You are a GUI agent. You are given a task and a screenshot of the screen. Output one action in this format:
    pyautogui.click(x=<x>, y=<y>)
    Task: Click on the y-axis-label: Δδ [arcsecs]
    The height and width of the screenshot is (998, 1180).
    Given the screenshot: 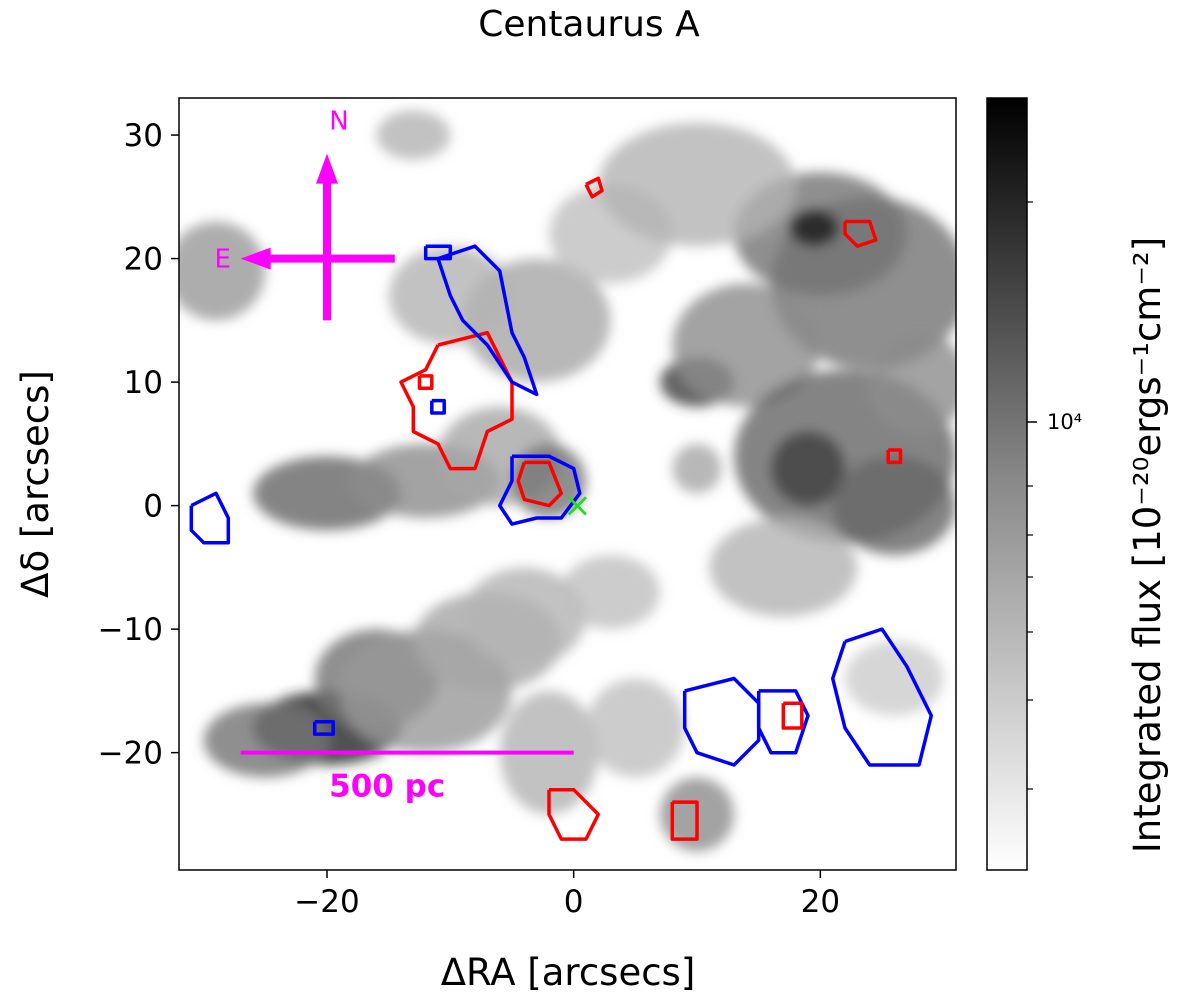 What is the action you would take?
    pyautogui.click(x=35, y=484)
    